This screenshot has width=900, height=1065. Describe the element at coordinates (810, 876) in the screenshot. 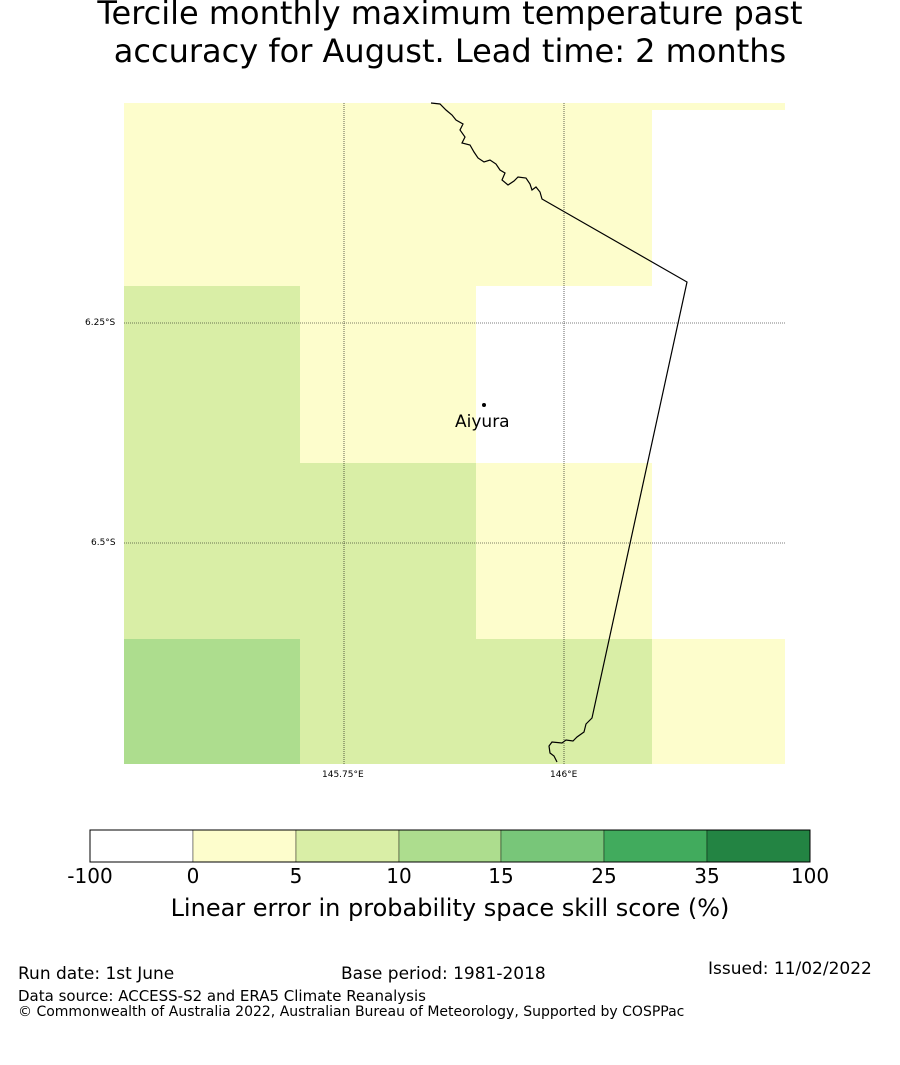

I see `colorbar-tick-label: 100` at that location.